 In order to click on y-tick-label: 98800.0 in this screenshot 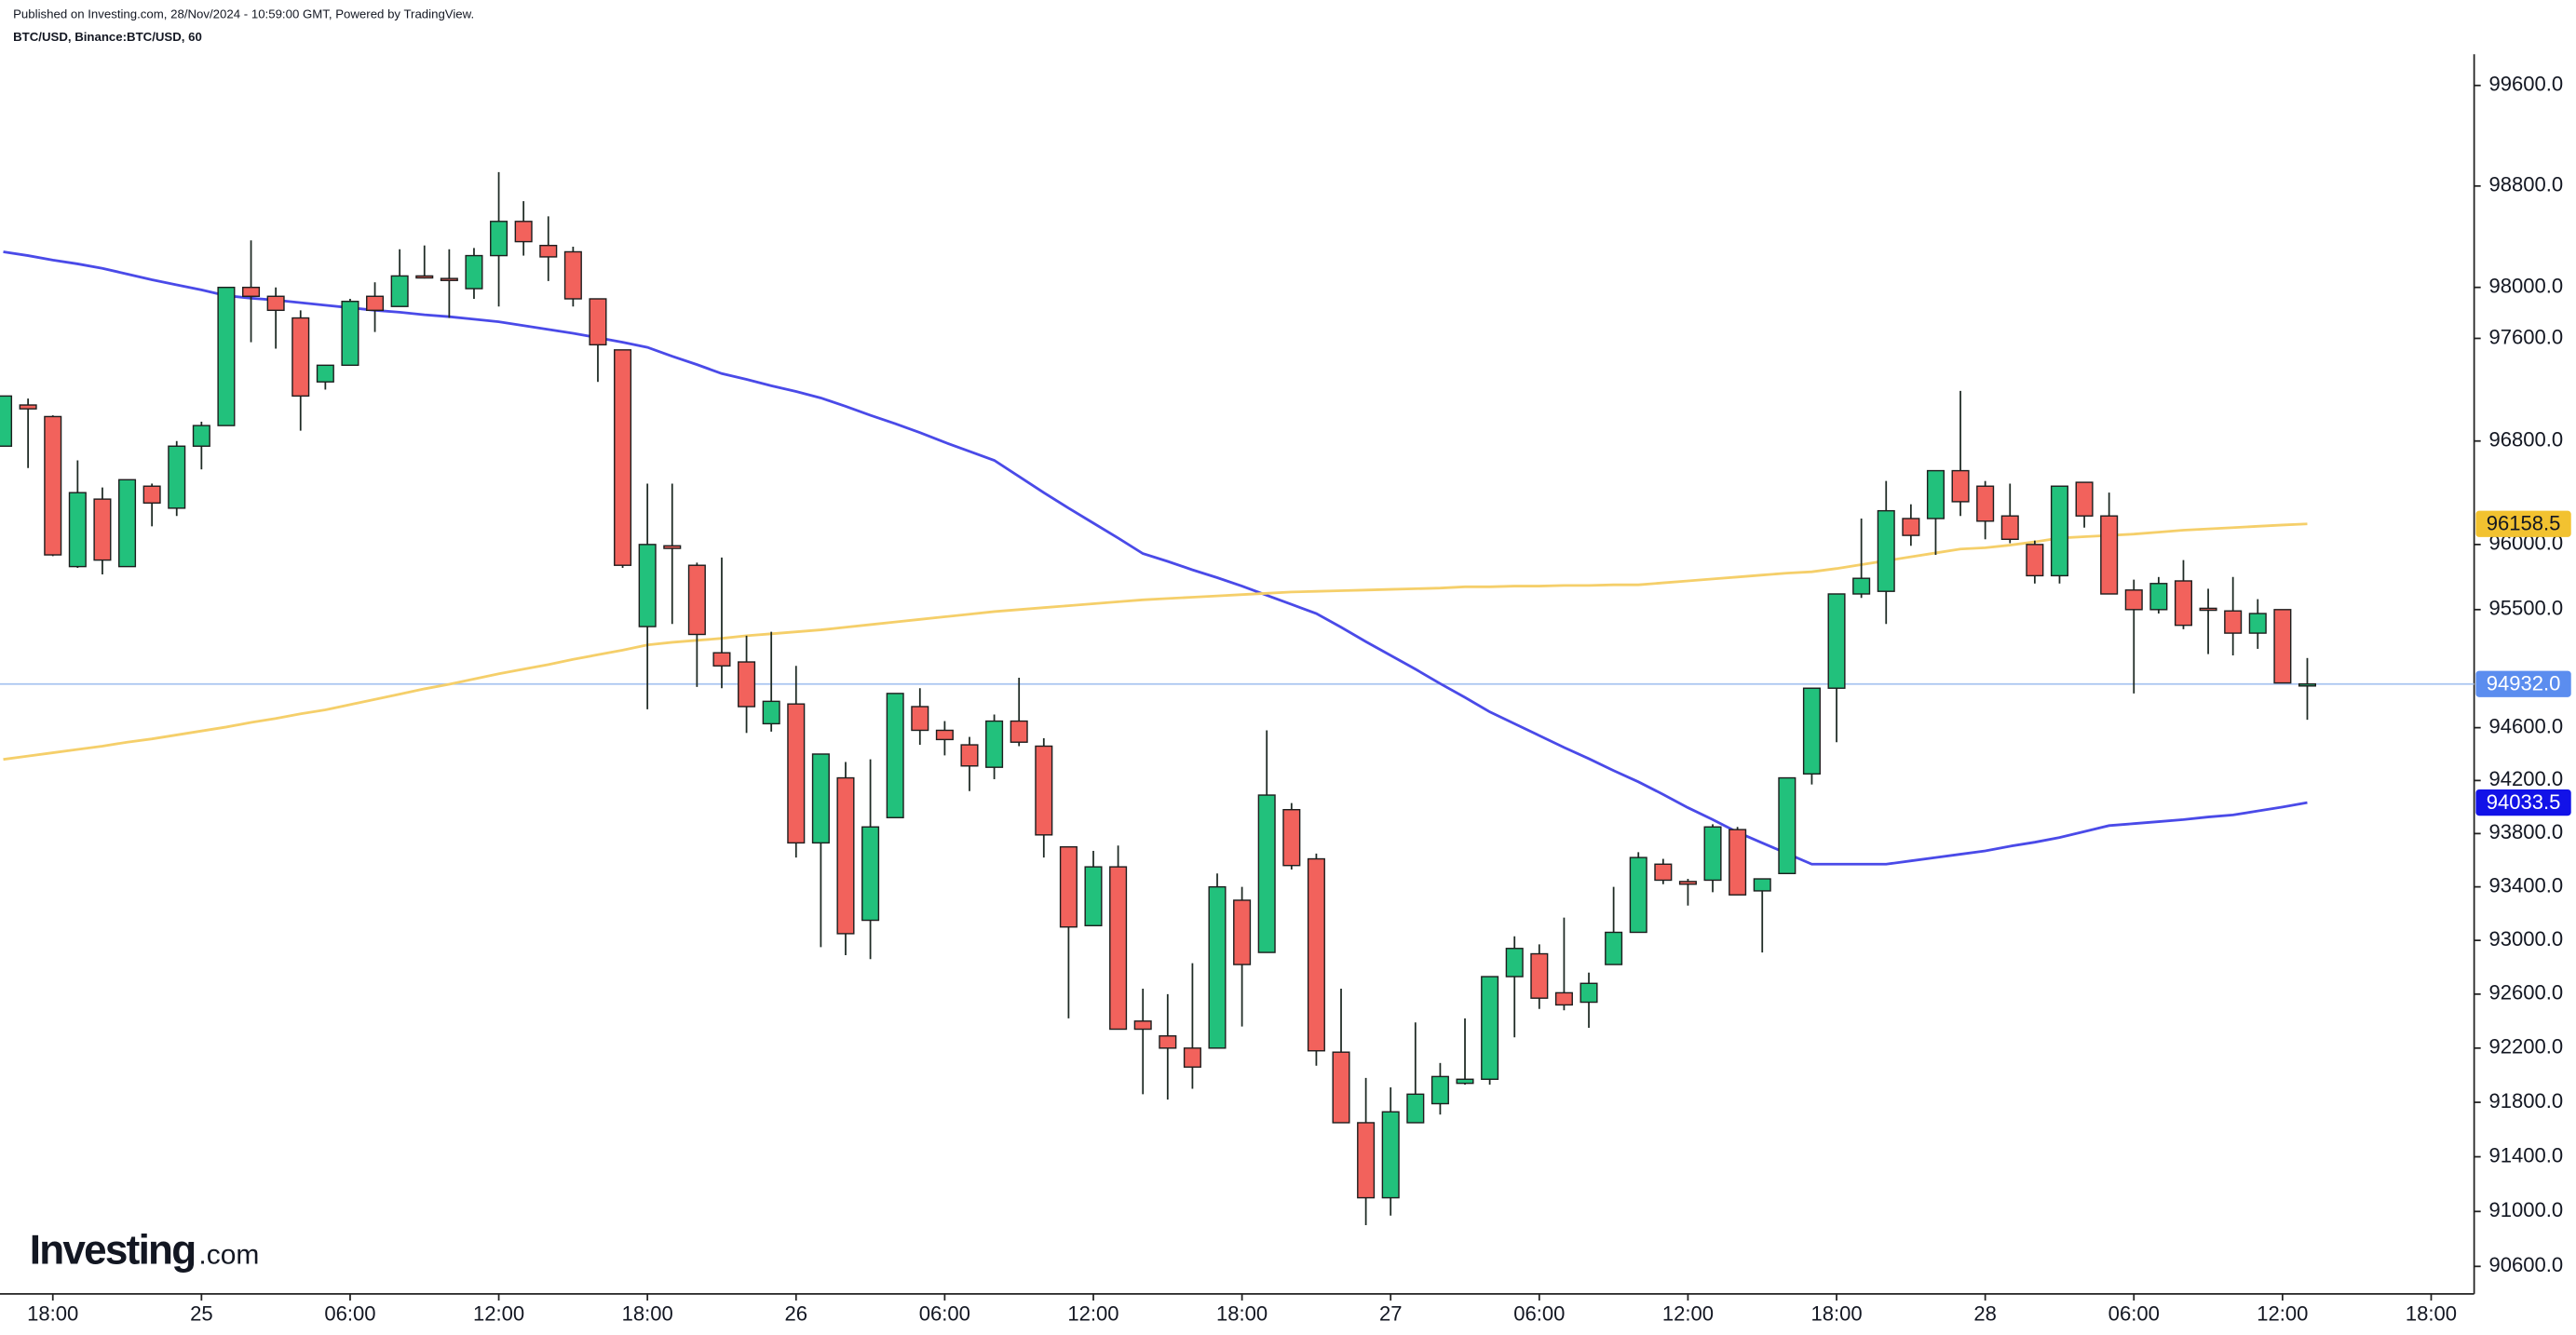, I will do `click(2526, 184)`.